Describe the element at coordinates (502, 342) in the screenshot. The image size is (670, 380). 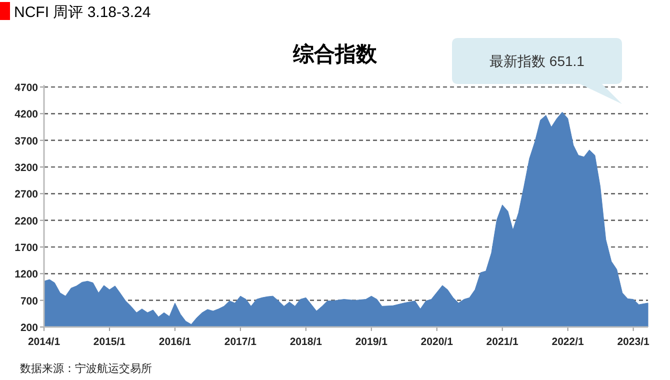
I see `x-tick-label: 2021/1` at that location.